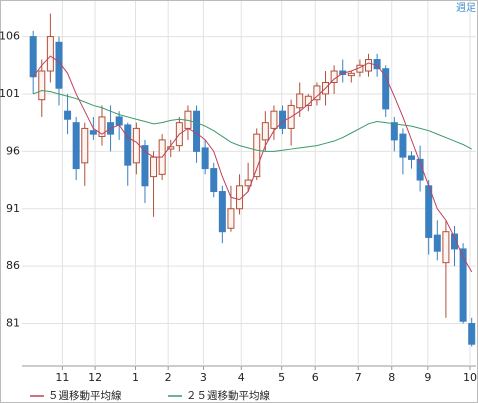 Image resolution: width=478 pixels, height=403 pixels. What do you see at coordinates (10, 36) in the screenshot?
I see `y-tick-label: 106` at bounding box center [10, 36].